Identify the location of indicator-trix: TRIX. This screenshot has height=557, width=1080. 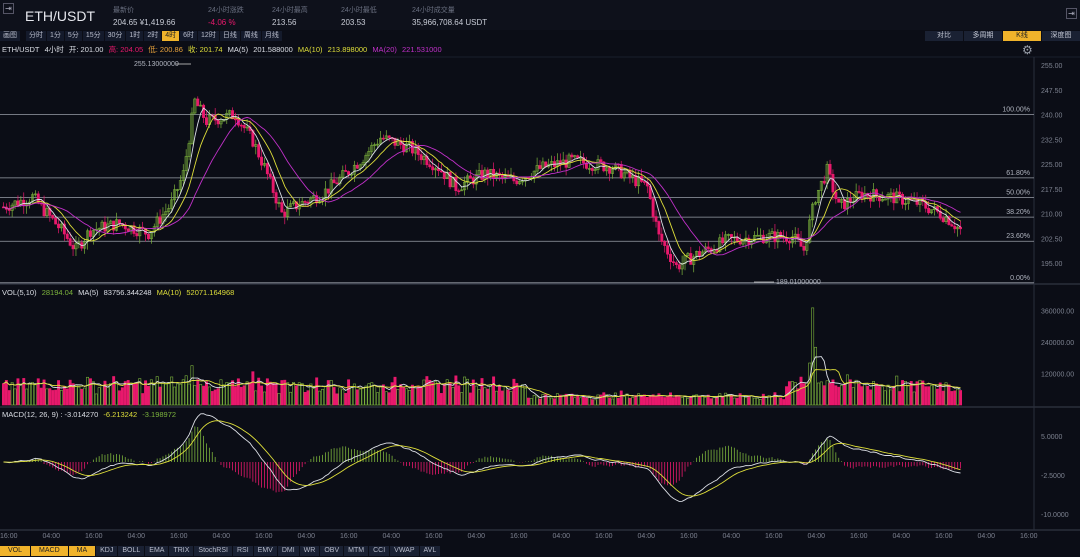
(181, 551).